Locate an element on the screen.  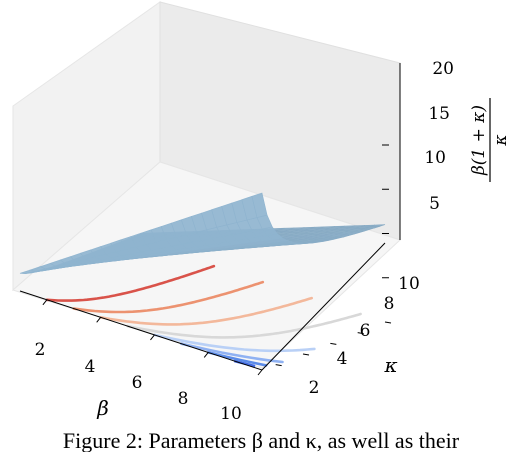
surface is located at coordinates (202, 233).